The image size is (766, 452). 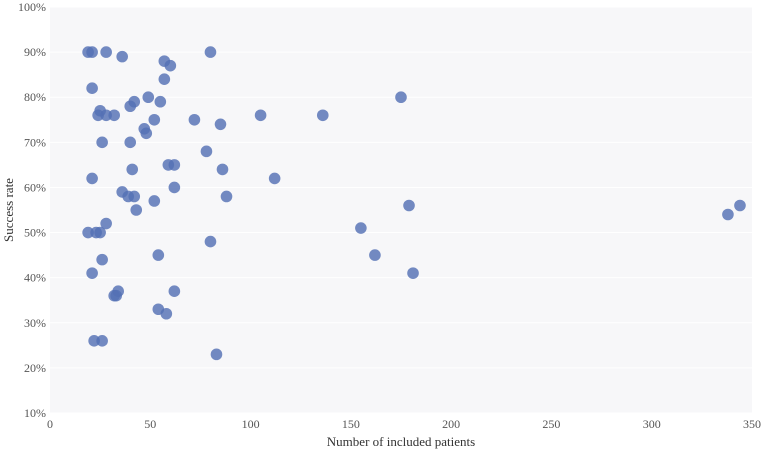 I want to click on y-tick-label: 10%, so click(x=35, y=413).